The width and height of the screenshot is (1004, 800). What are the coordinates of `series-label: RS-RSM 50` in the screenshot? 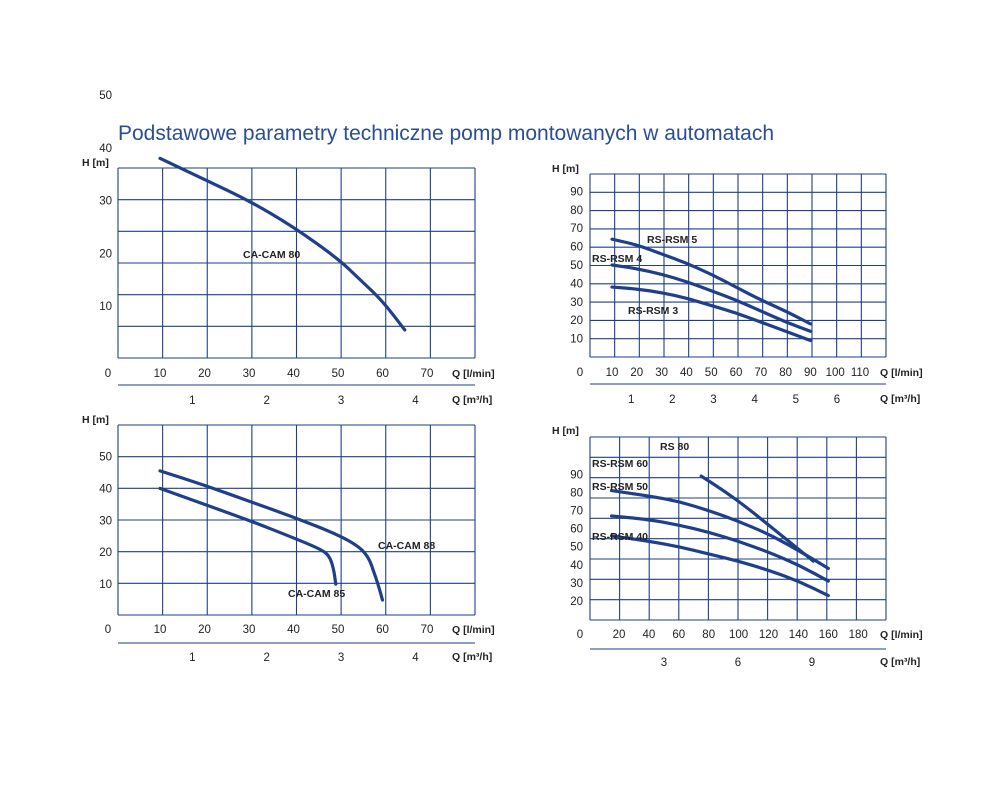 It's located at (620, 487).